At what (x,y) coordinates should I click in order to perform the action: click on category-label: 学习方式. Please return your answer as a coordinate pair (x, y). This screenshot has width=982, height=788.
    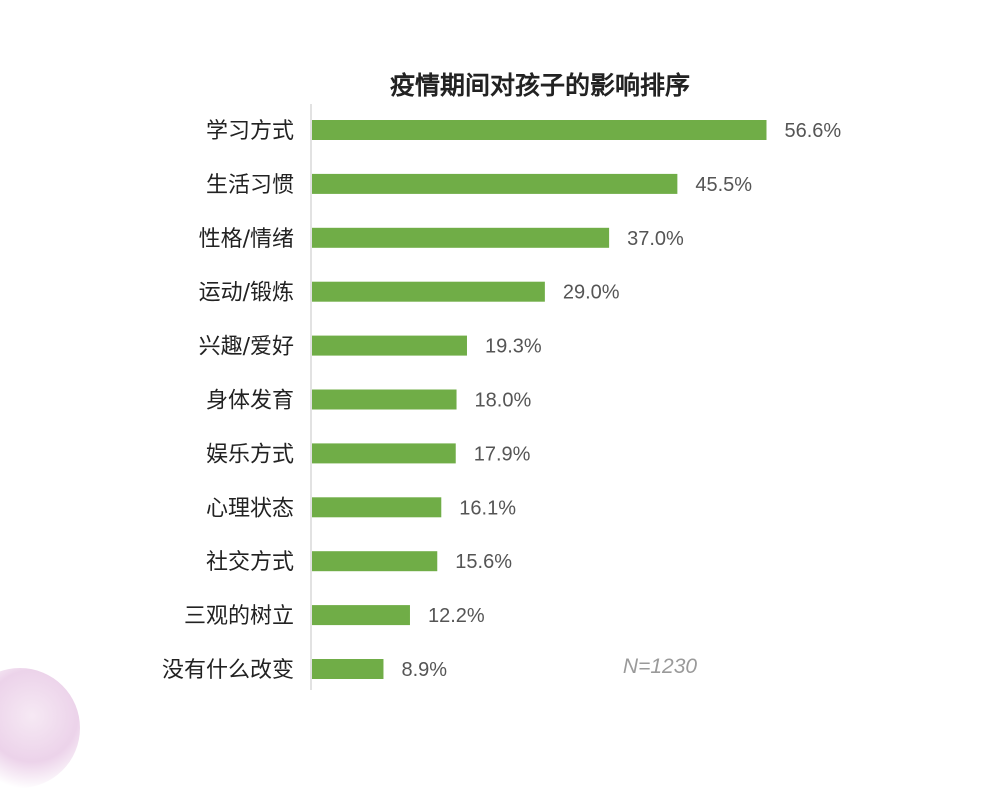
    Looking at the image, I should click on (250, 131).